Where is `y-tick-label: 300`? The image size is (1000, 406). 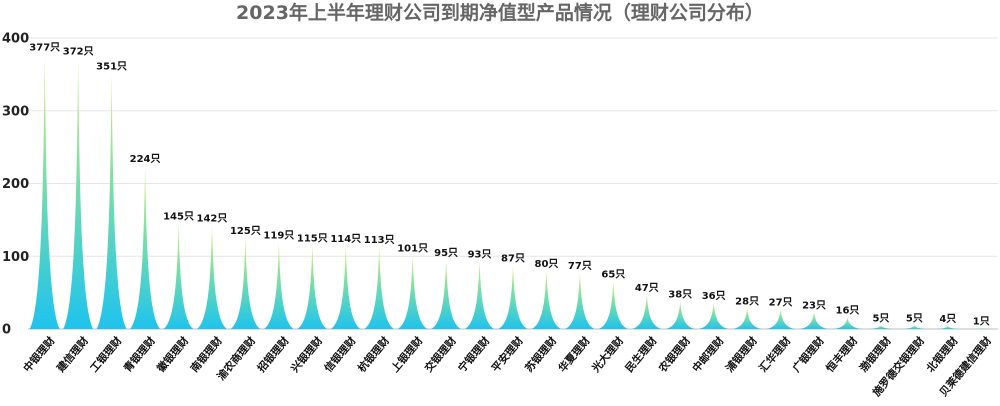 y-tick-label: 300 is located at coordinates (15, 111).